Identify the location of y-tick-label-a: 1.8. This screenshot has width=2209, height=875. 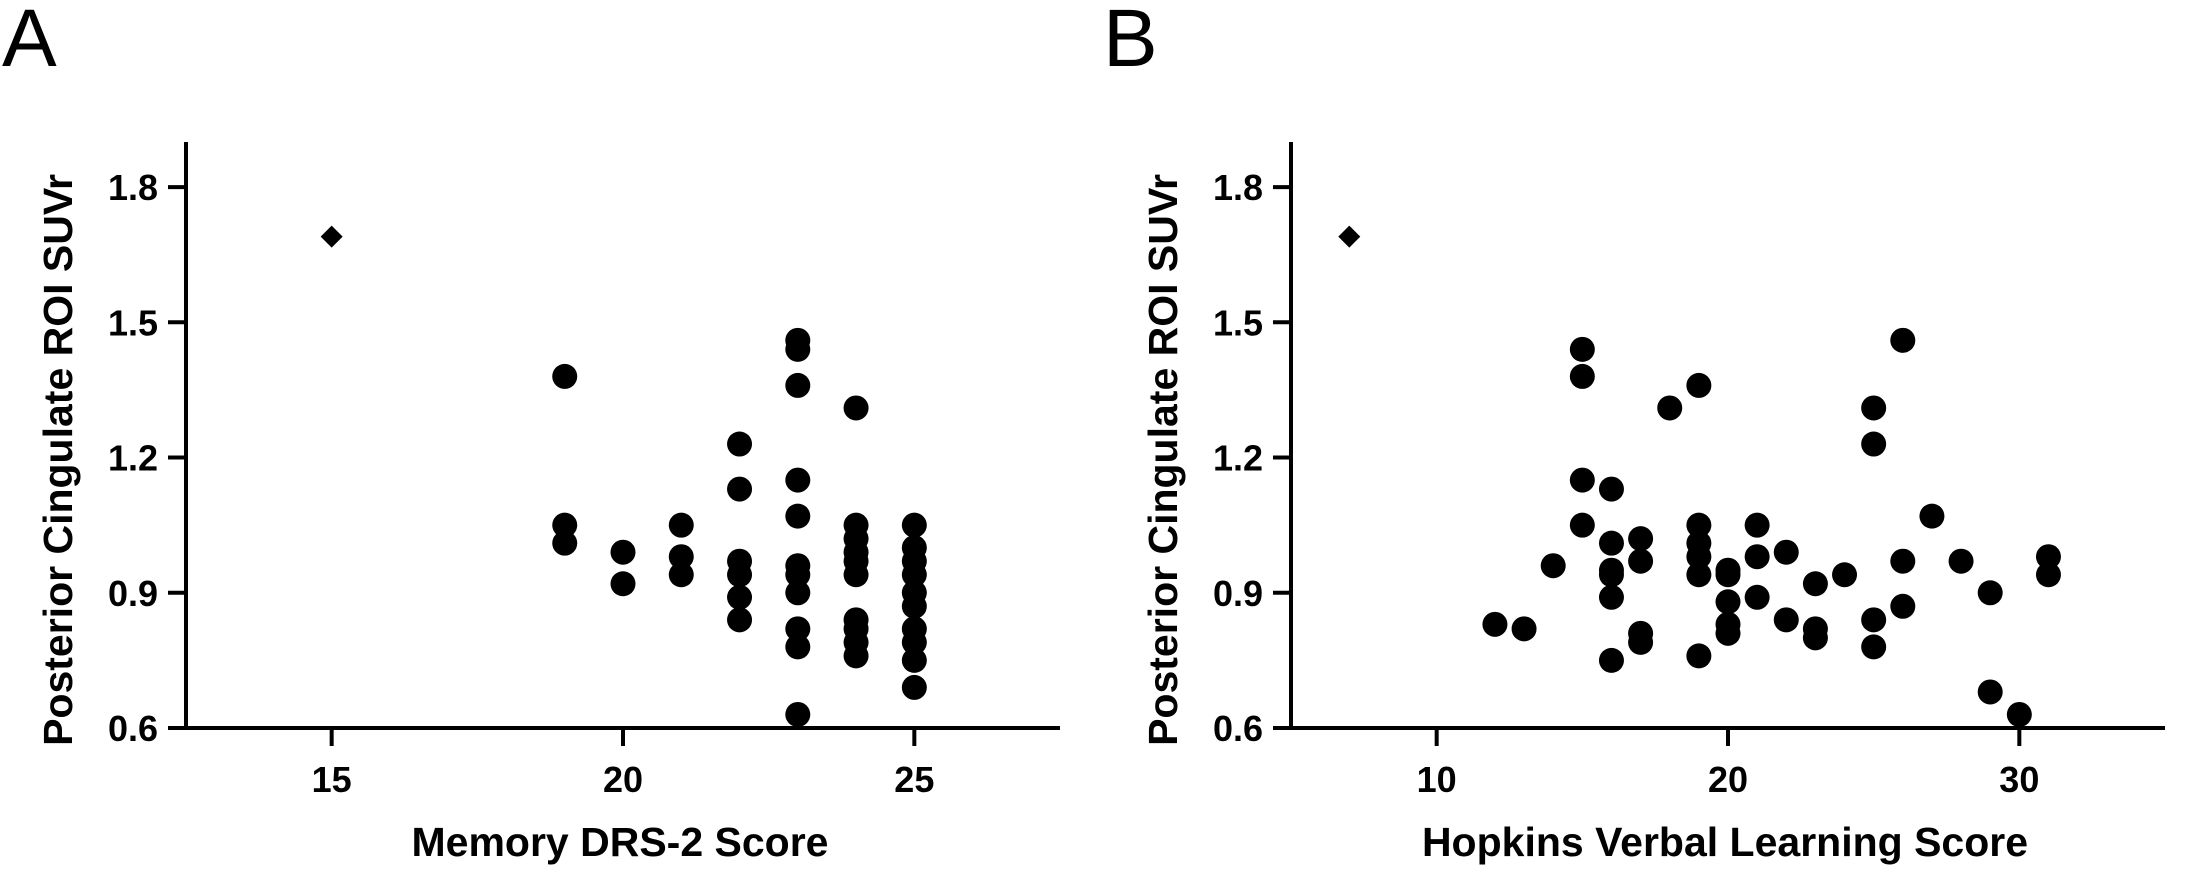
(133, 187).